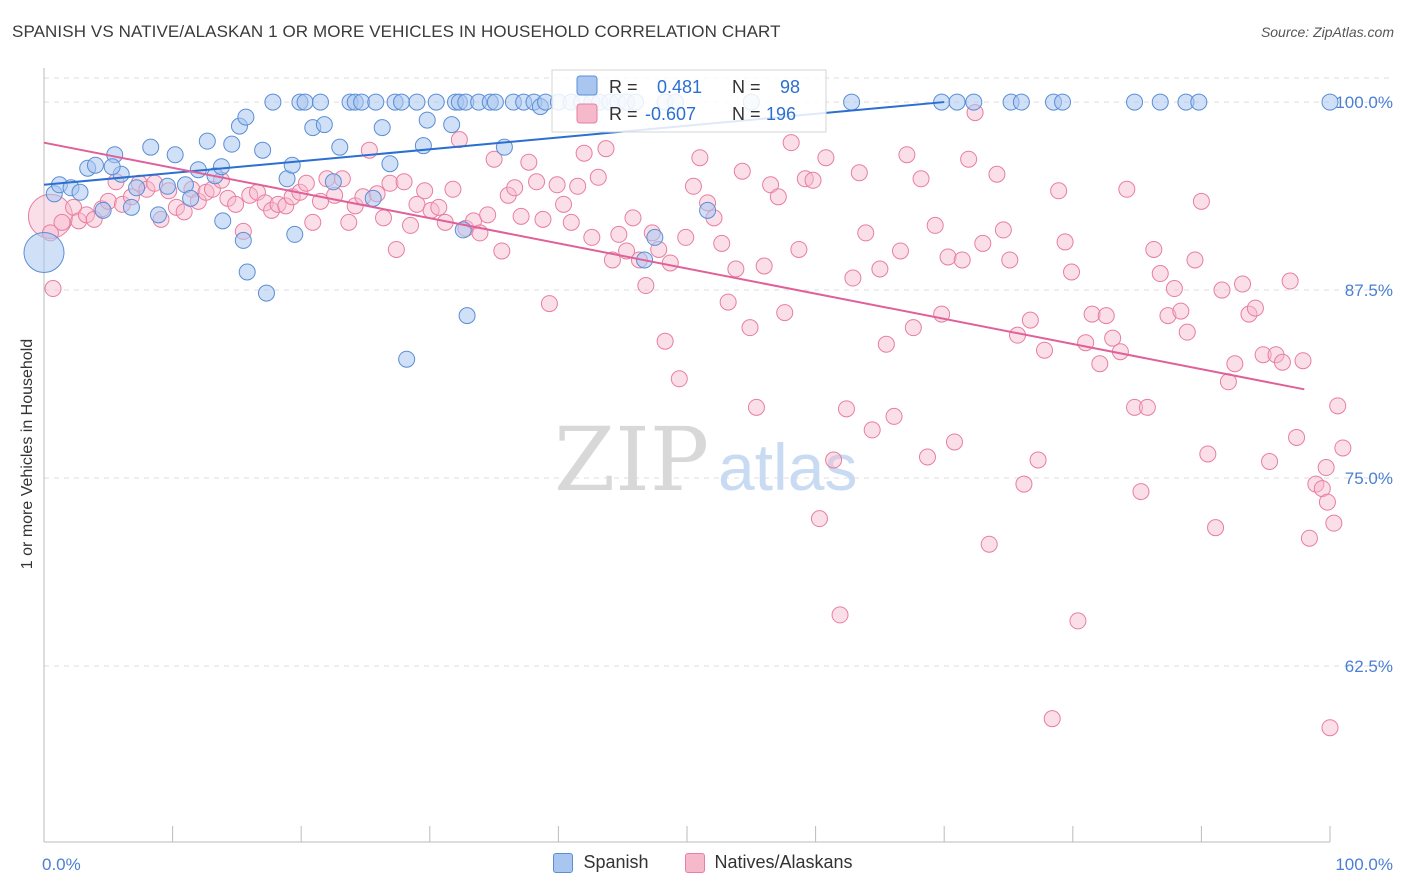 The height and width of the screenshot is (892, 1406). Describe the element at coordinates (631, 459) in the screenshot. I see `watermark-zip: ZIP` at that location.